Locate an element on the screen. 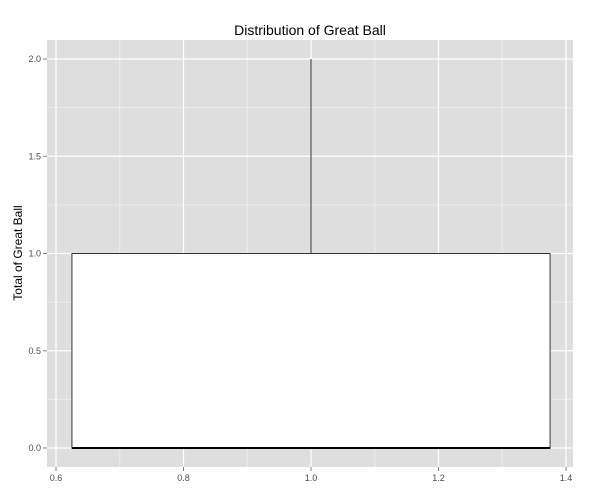 The image size is (592, 491). chart-title: Distribution of Great Ball is located at coordinates (310, 30).